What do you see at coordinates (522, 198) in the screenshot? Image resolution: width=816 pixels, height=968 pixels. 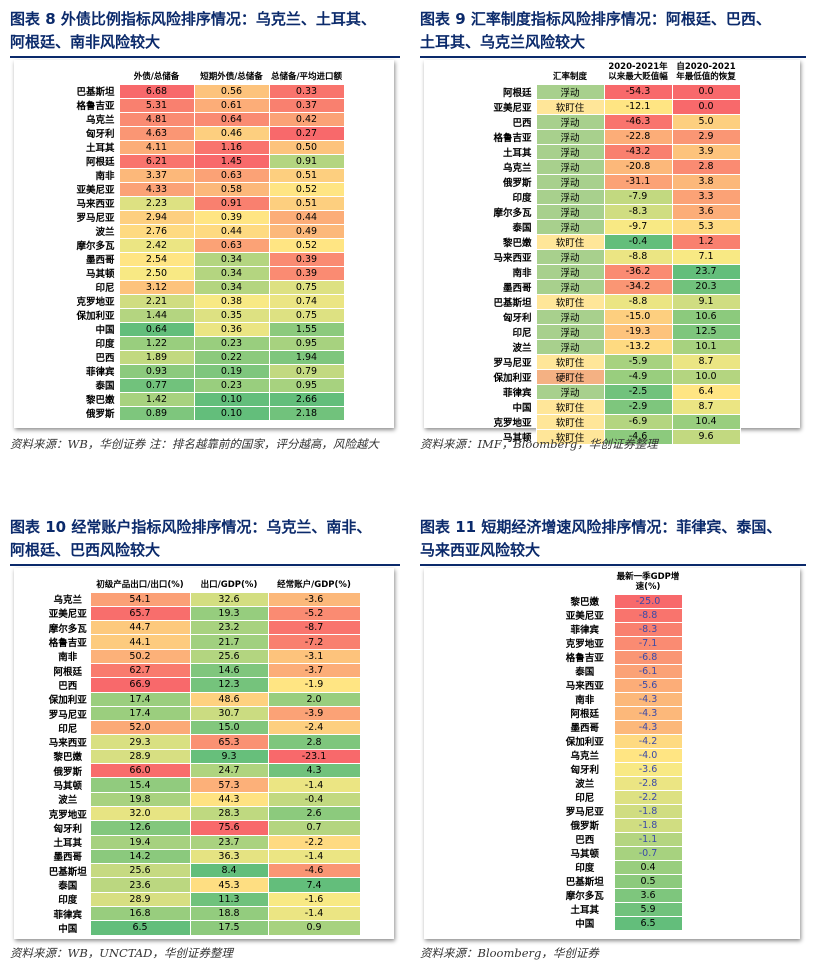 I see `country-name: 印度` at bounding box center [522, 198].